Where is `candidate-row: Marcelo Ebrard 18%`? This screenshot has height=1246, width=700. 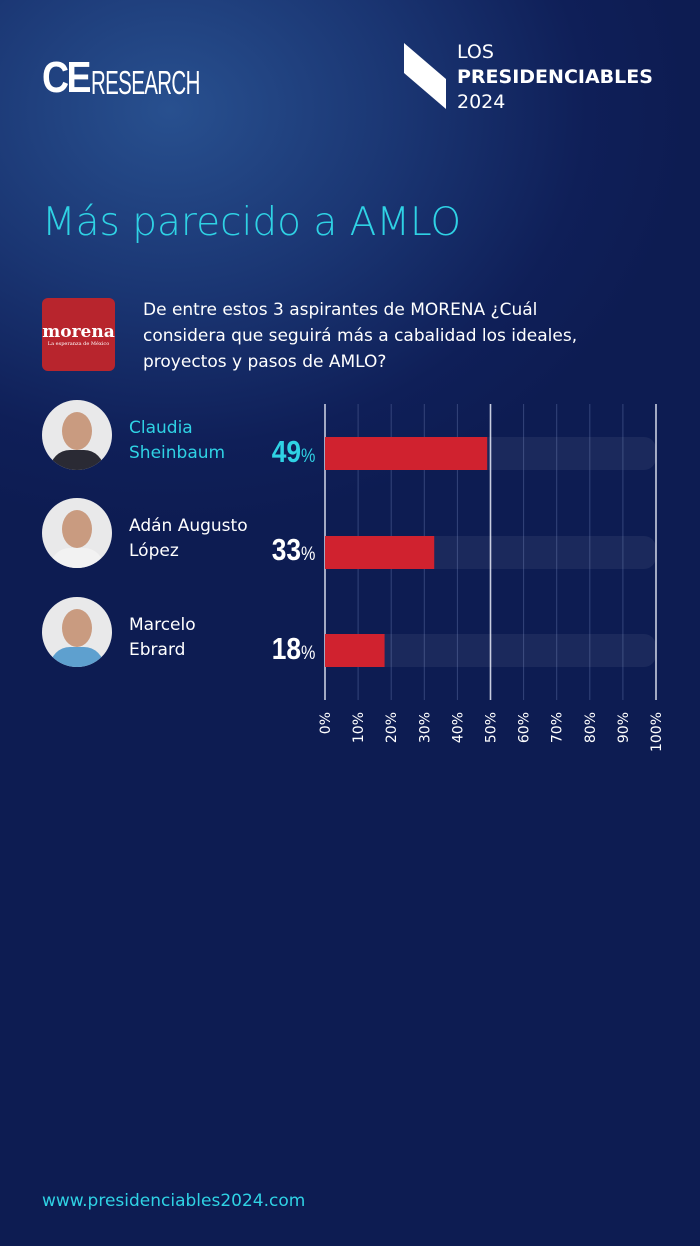
candidate-row: Marcelo Ebrard 18% is located at coordinates (178, 633).